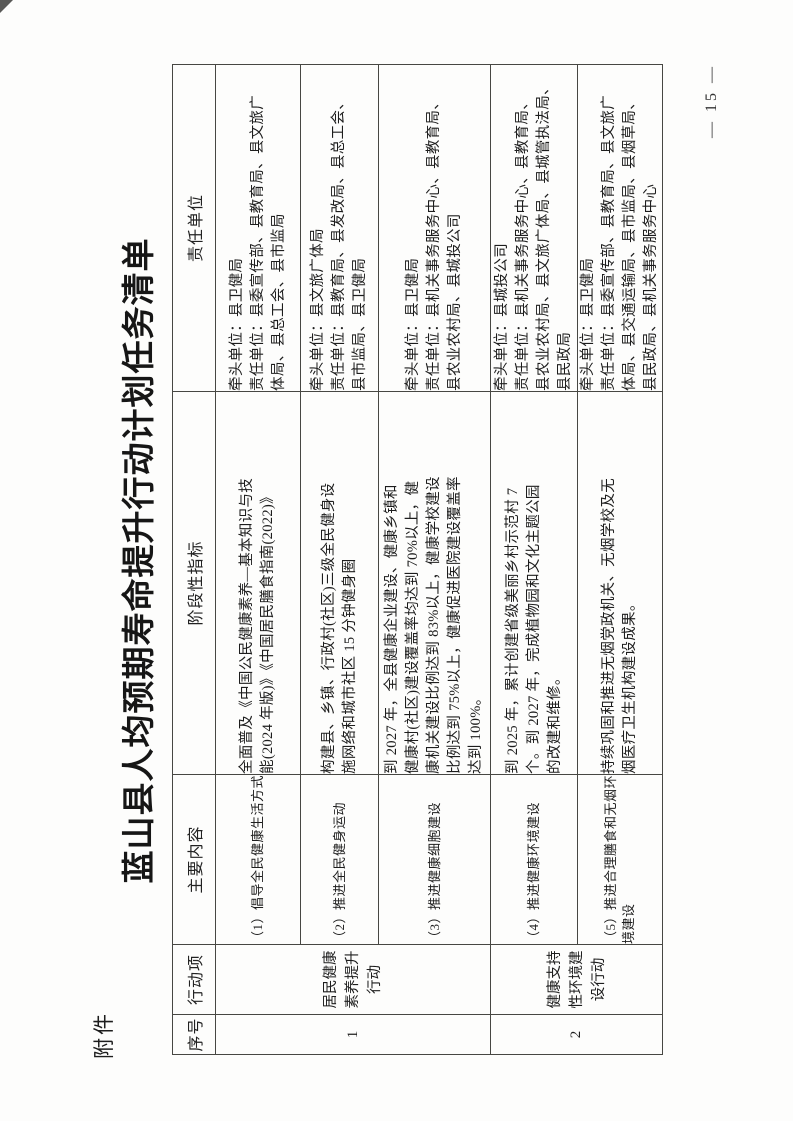 The height and width of the screenshot is (1121, 793). Describe the element at coordinates (140, 560) in the screenshot. I see `page-title: 蓝山县人均预期寿命提升行动计划任务清单` at that location.